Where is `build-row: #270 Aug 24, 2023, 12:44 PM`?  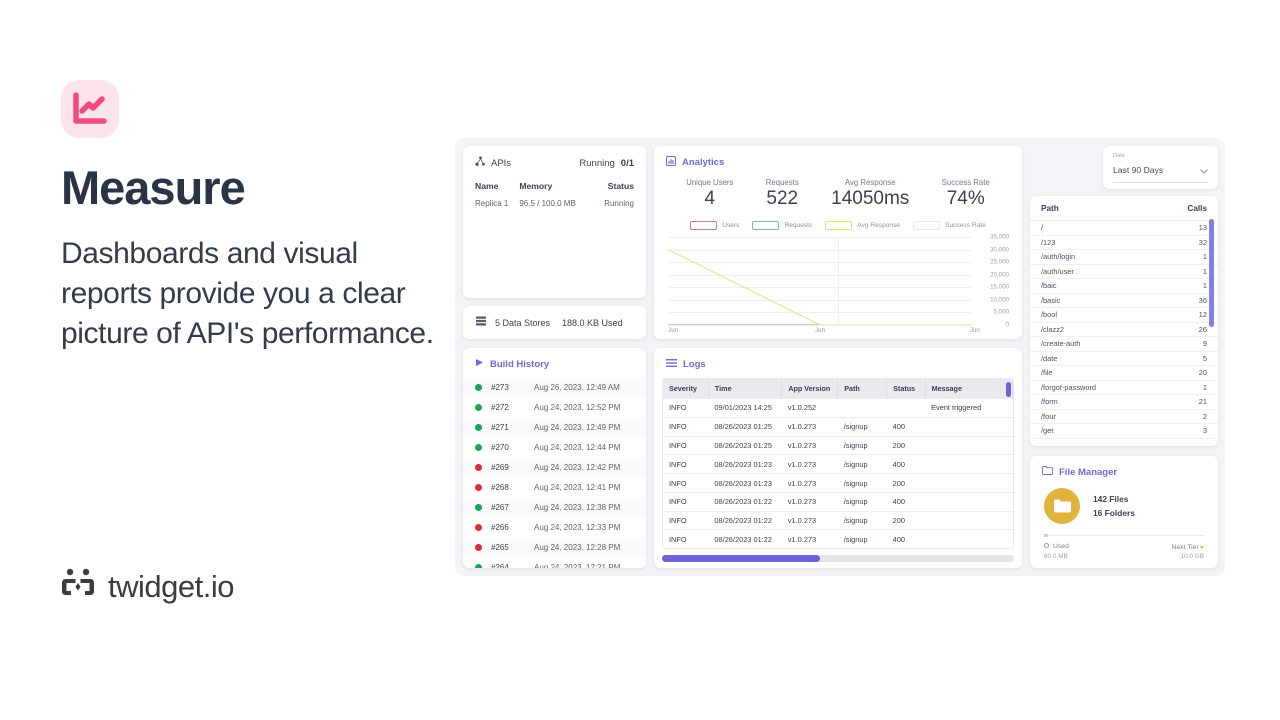 build-row: #270 Aug 24, 2023, 12:44 PM is located at coordinates (554, 447).